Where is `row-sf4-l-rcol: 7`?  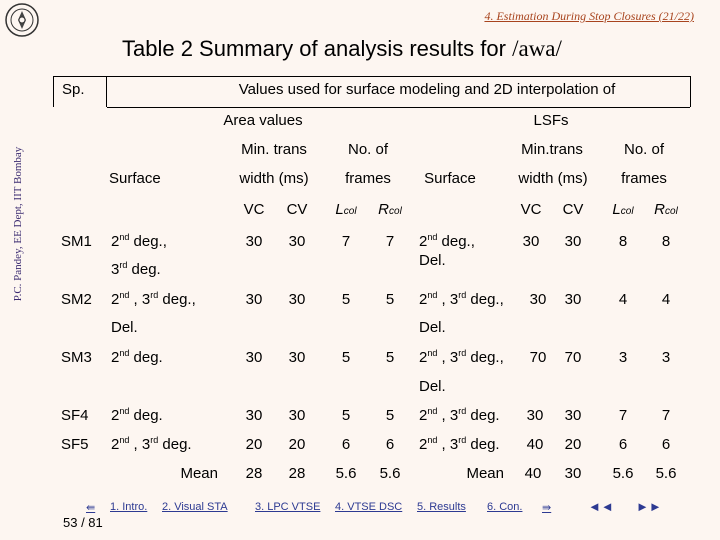
row-sf4-l-rcol: 7 is located at coordinates (666, 415).